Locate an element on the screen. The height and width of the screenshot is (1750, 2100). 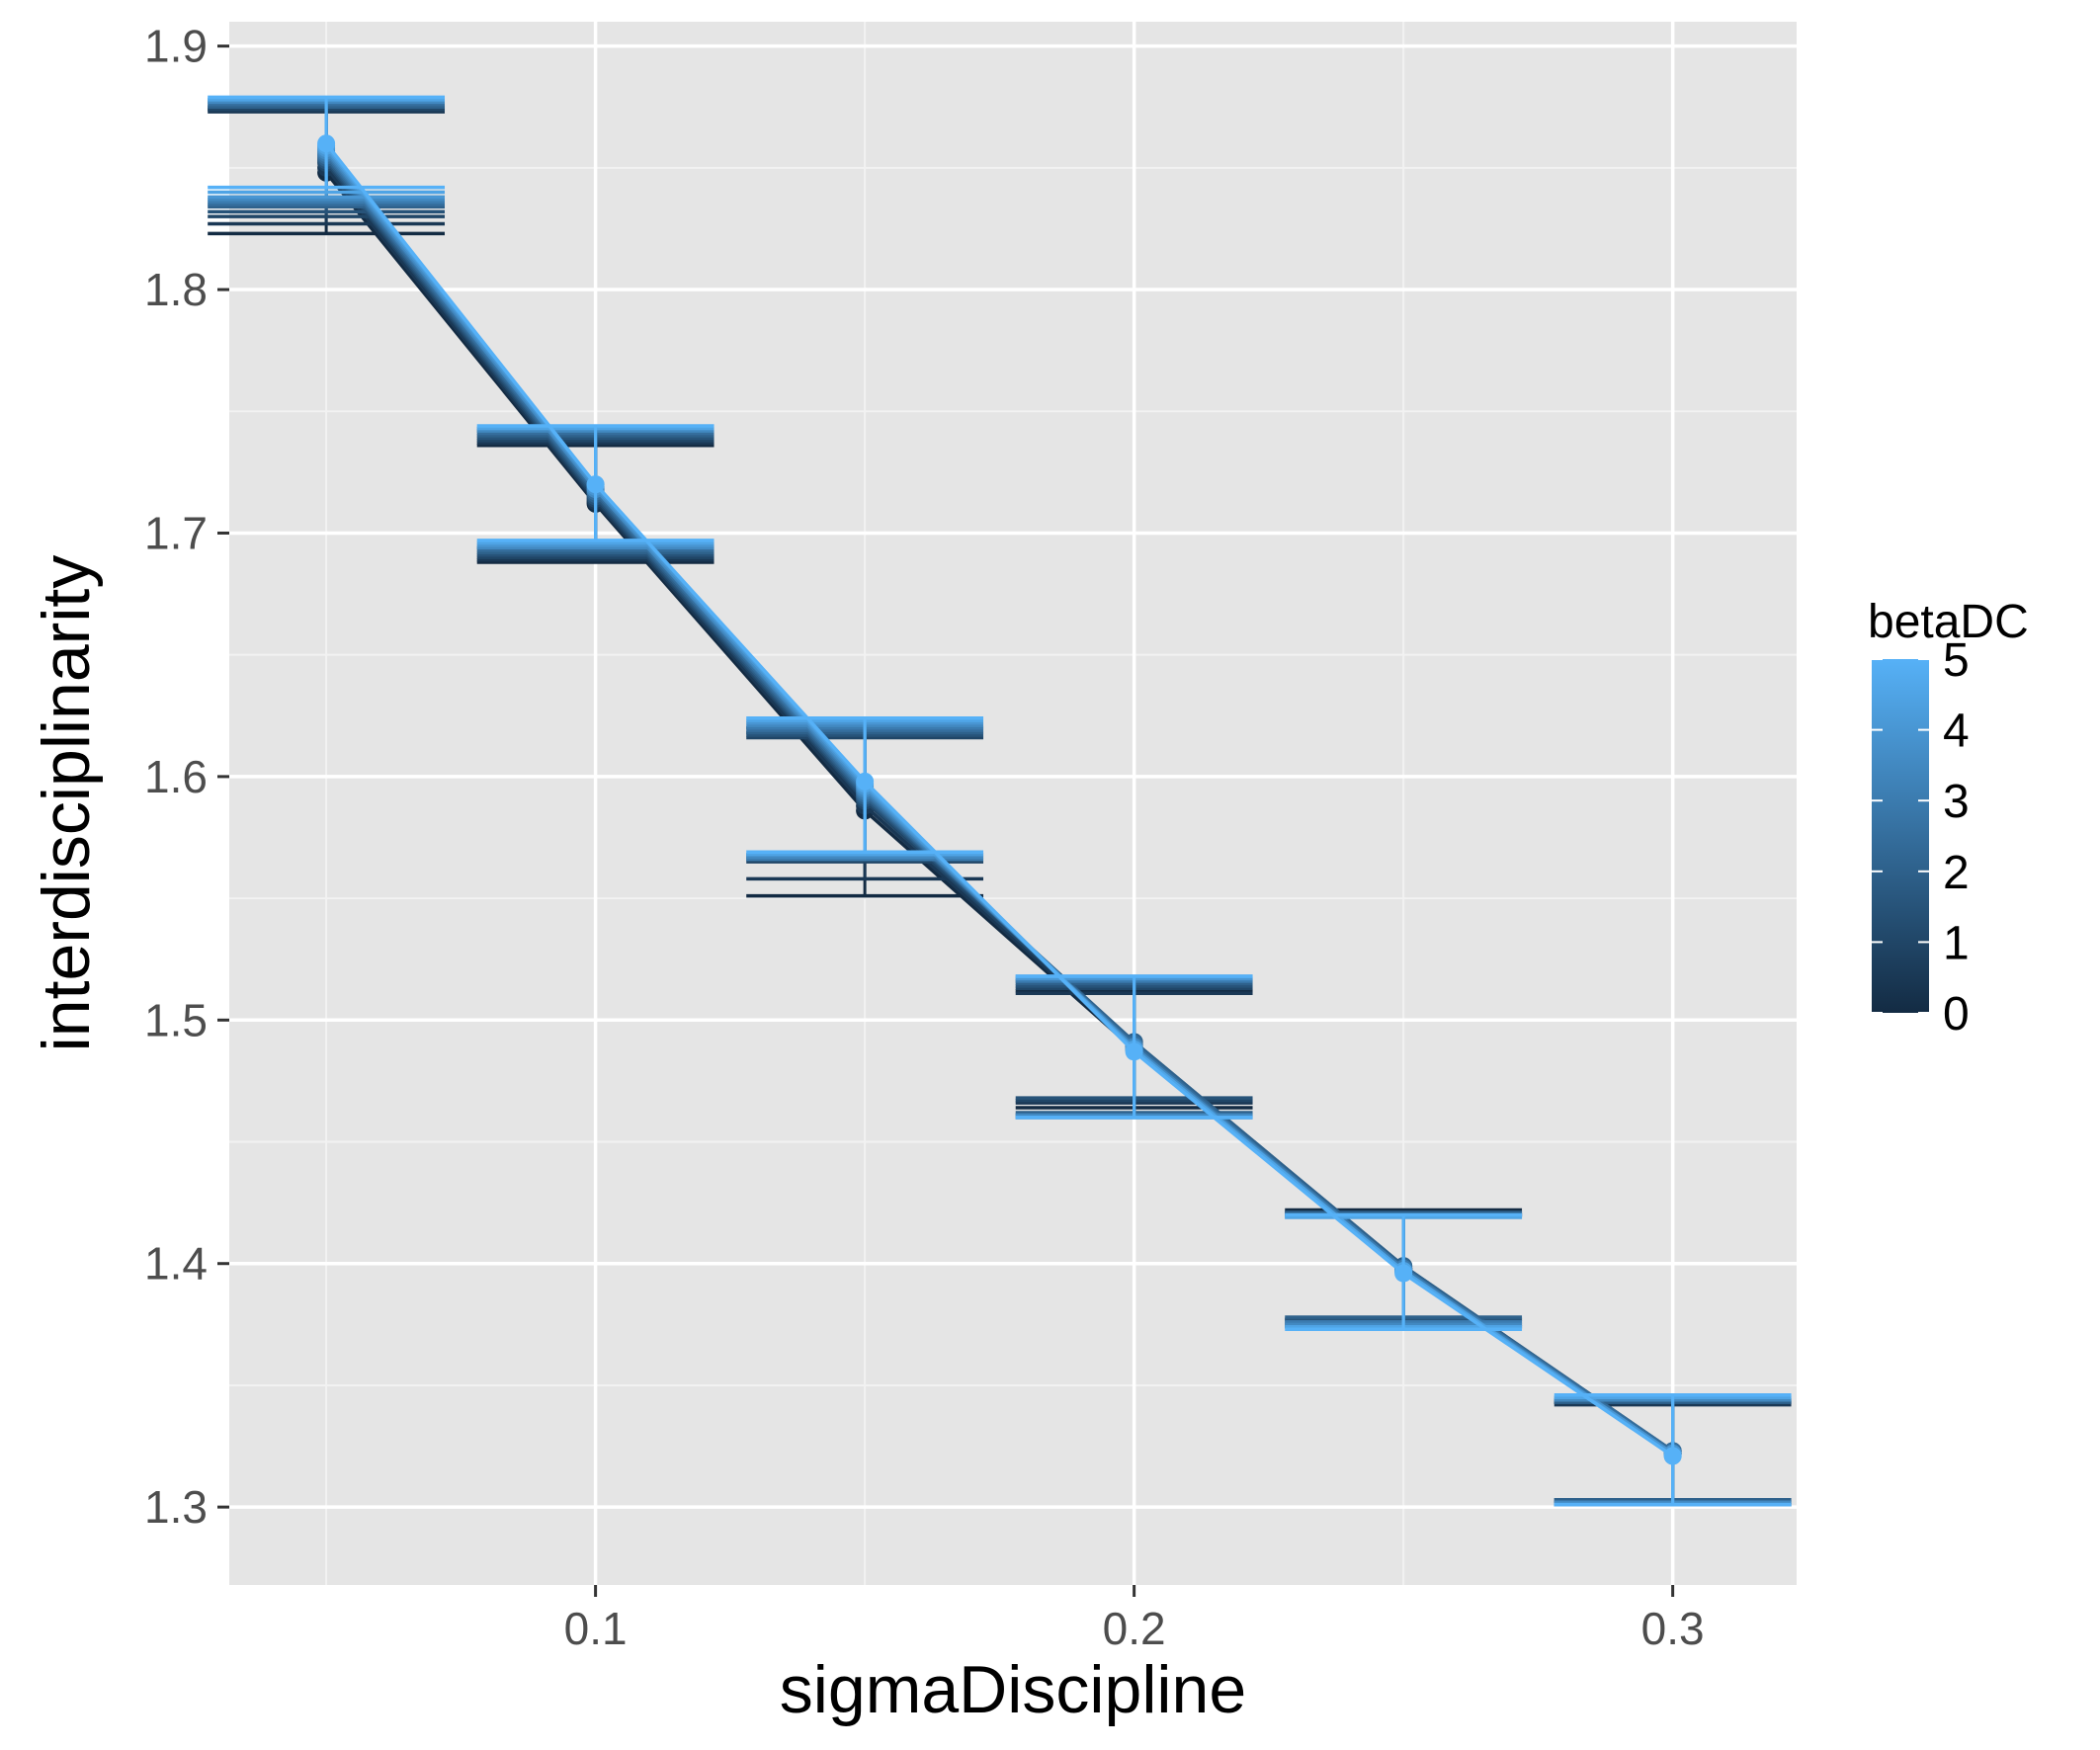
y-tick-label: 1.6 is located at coordinates (176, 776).